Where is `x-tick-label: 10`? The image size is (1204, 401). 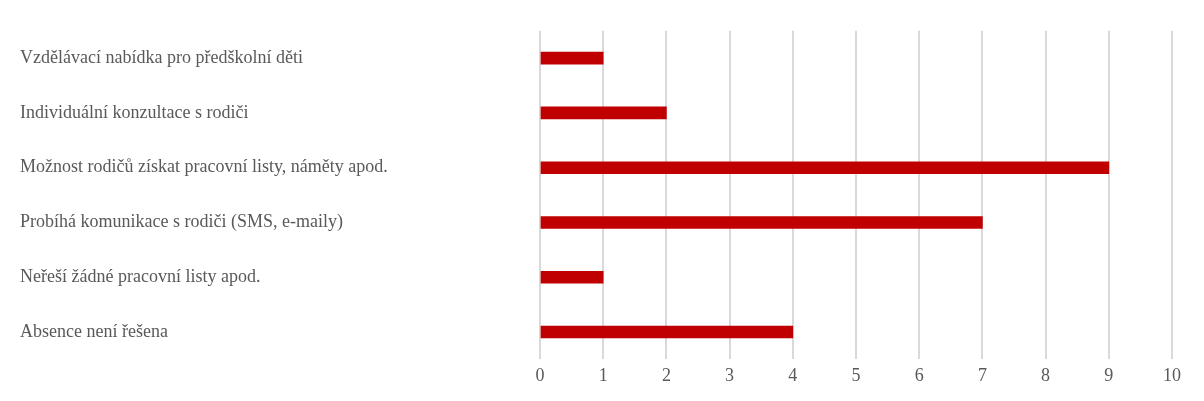
x-tick-label: 10 is located at coordinates (1172, 374).